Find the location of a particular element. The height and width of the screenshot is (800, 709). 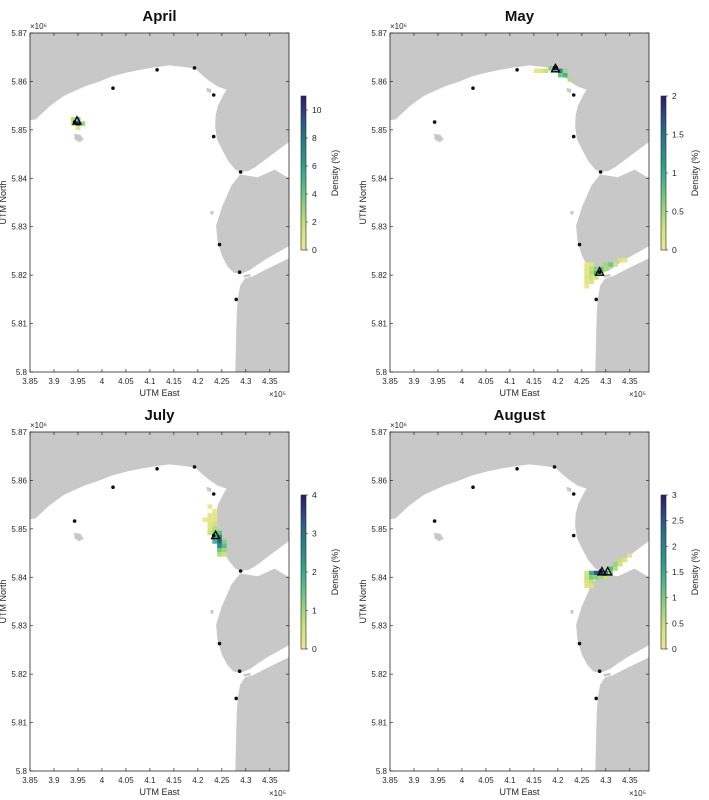

colorbar-tick-label: 2.5 is located at coordinates (678, 521).